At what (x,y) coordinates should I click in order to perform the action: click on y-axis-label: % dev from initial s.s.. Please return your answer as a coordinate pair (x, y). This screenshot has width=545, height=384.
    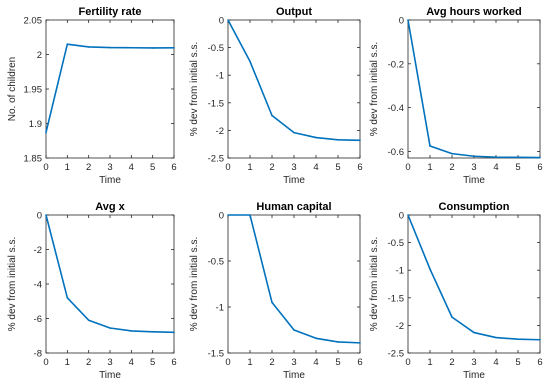
    Looking at the image, I should click on (374, 89).